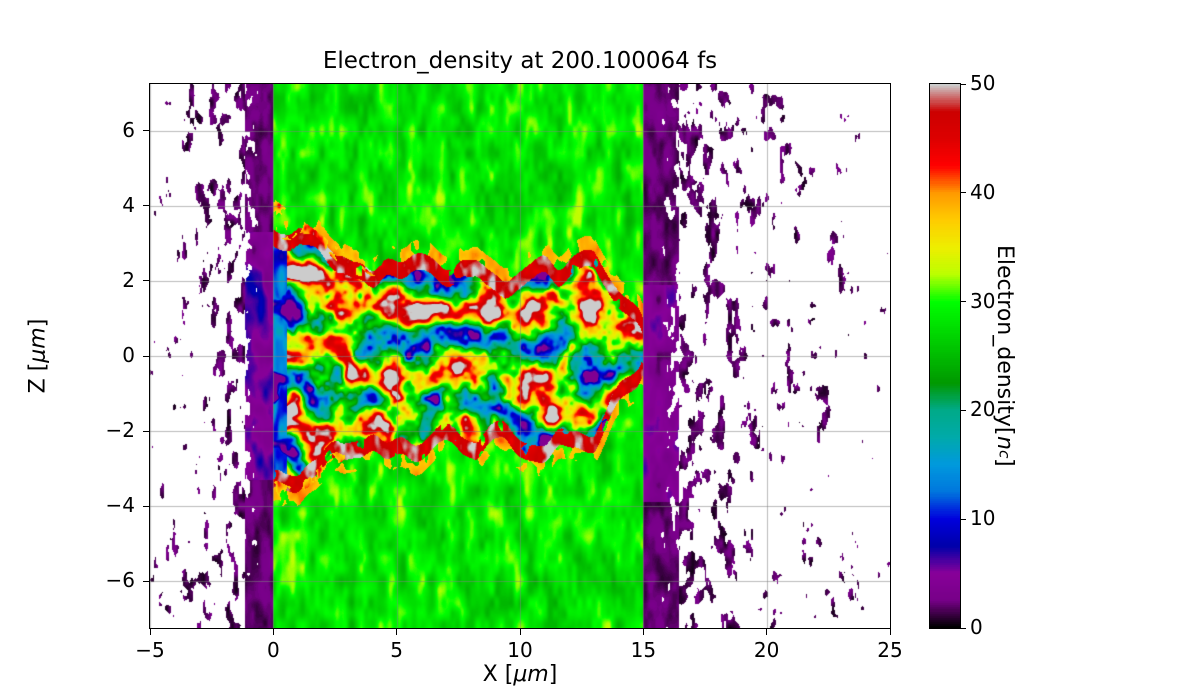 The image size is (1200, 700). What do you see at coordinates (1004, 442) in the screenshot?
I see `colorbar-label-var: n` at bounding box center [1004, 442].